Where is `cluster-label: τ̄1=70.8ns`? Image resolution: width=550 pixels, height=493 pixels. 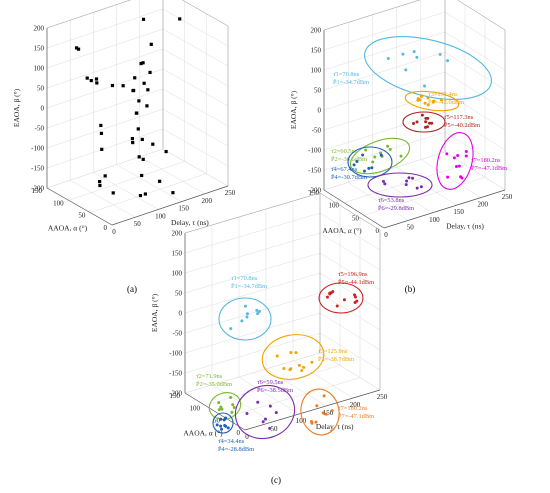
cluster-label: τ̄1=70.8ns is located at coordinates (244, 278).